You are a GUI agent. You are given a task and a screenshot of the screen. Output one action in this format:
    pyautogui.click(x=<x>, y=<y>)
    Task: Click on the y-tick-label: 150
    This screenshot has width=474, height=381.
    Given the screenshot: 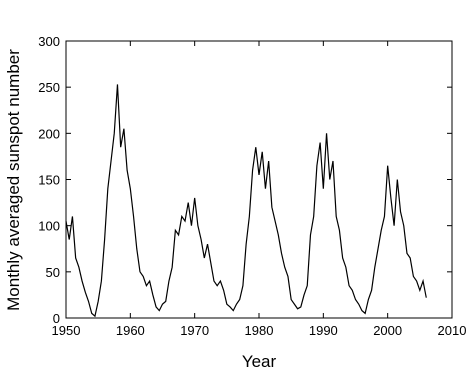 What is the action you would take?
    pyautogui.click(x=49, y=180)
    